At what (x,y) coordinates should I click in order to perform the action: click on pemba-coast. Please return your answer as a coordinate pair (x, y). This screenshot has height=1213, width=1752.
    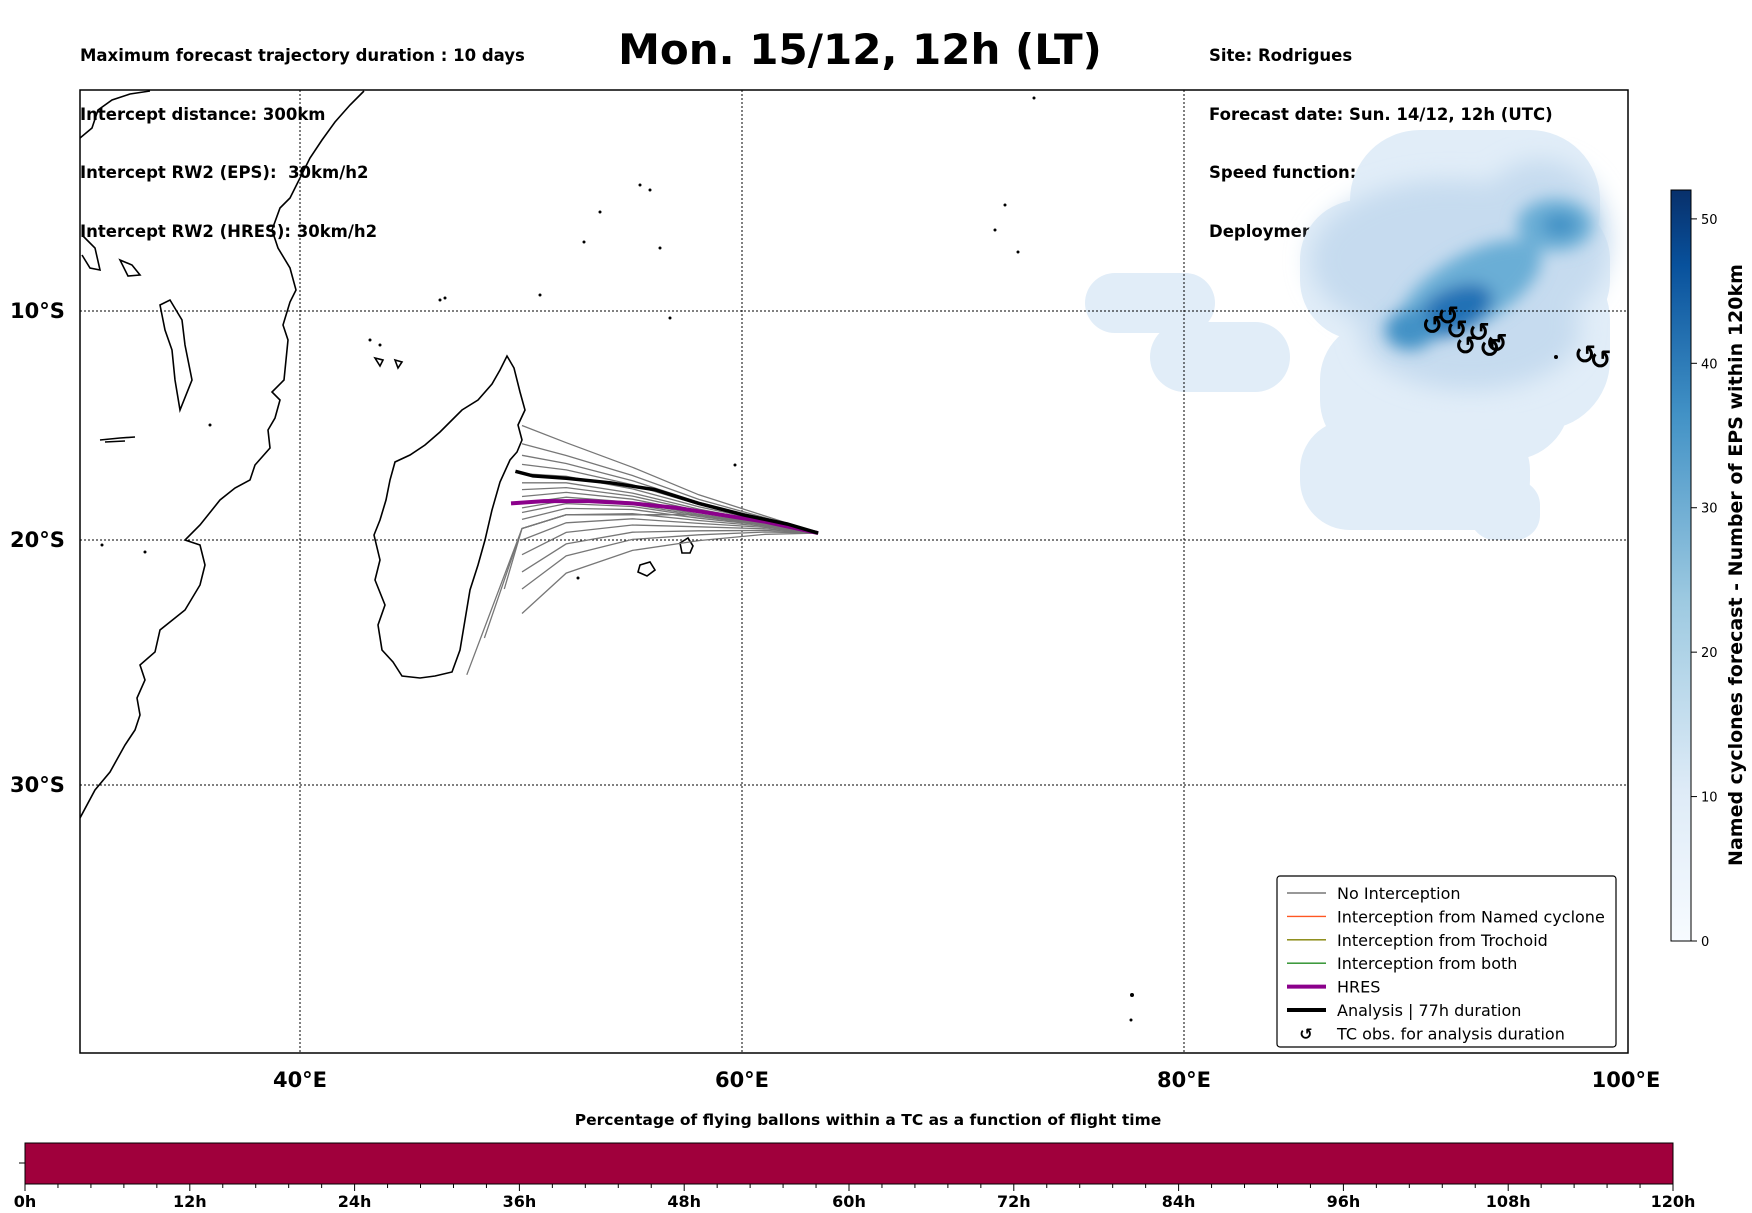
    Looking at the image, I should click on (117, 439).